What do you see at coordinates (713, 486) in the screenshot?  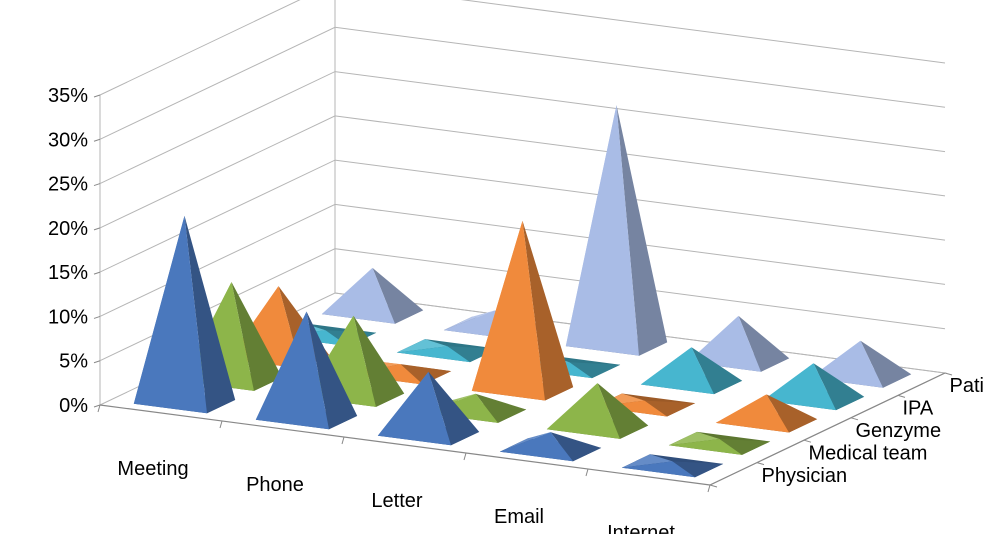 I see `depth-tick` at bounding box center [713, 486].